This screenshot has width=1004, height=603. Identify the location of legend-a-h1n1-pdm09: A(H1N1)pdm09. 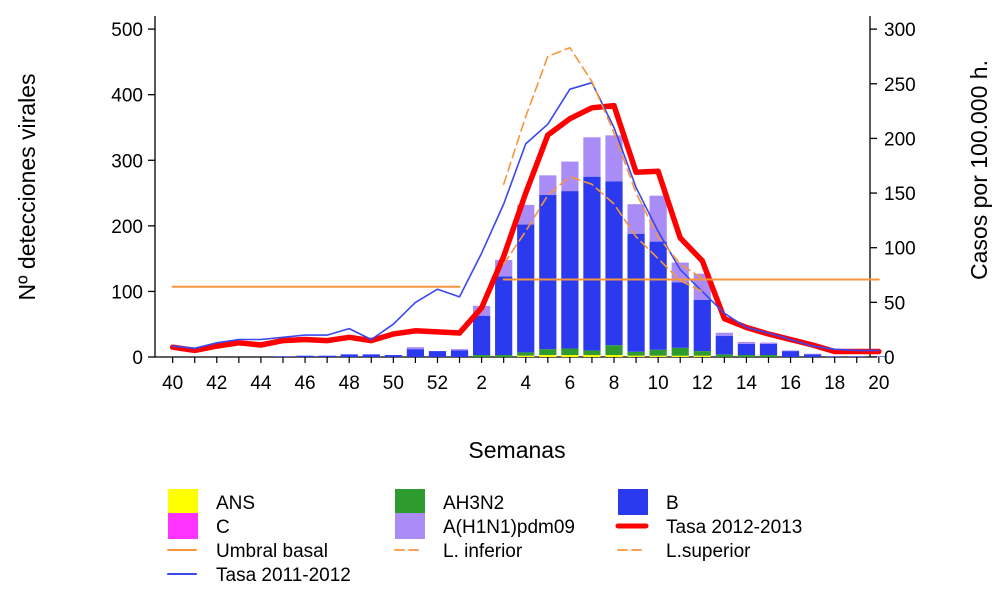
(485, 526).